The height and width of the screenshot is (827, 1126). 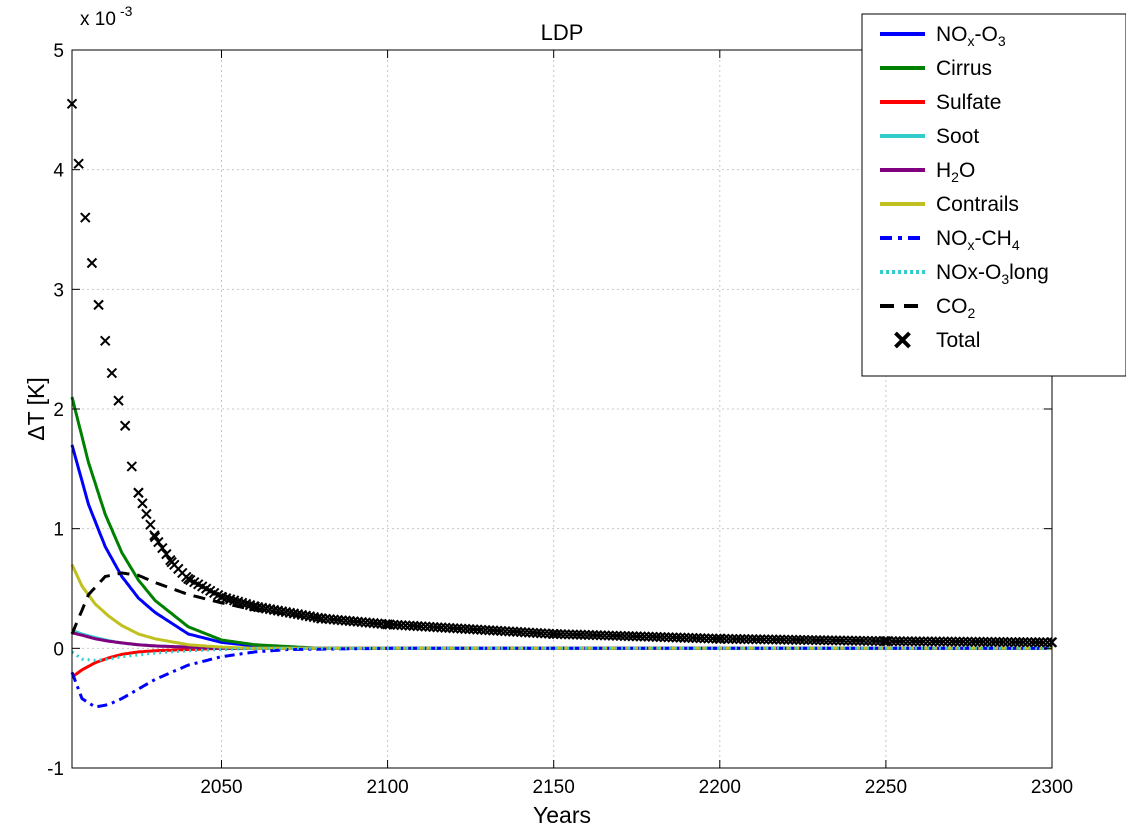 I want to click on y-tick-label: 5, so click(x=58, y=51).